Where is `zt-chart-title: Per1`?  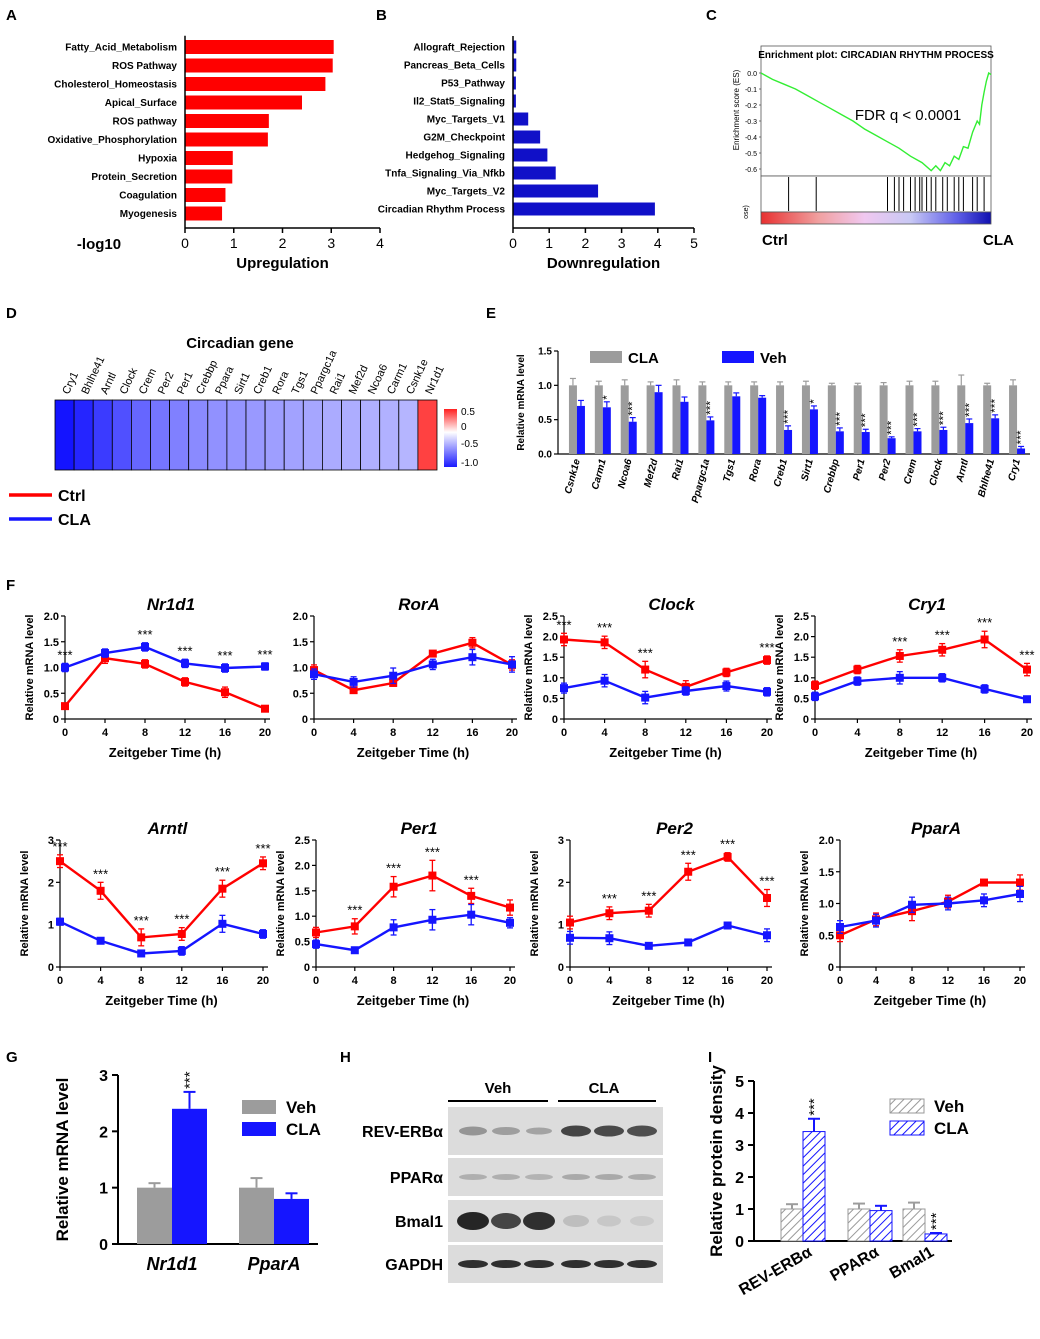 zt-chart-title: Per1 is located at coordinates (419, 828).